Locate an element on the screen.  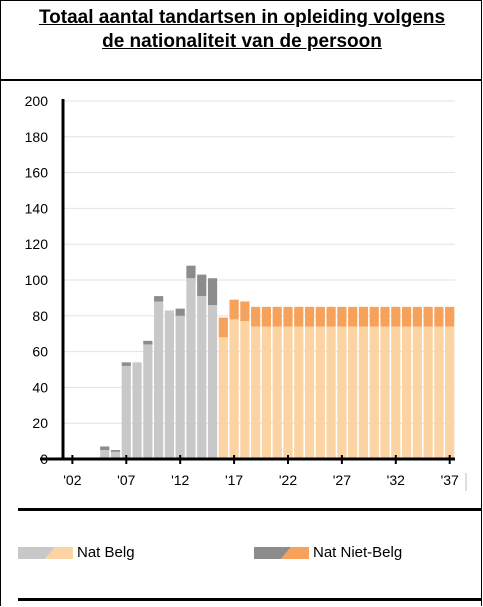
bar-nat-belg-2013 is located at coordinates (191, 368).